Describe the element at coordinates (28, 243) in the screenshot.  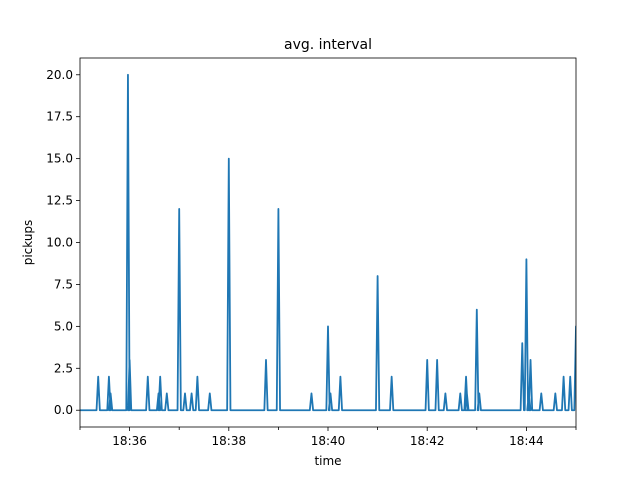
I see `y-axis-label: pickups` at that location.